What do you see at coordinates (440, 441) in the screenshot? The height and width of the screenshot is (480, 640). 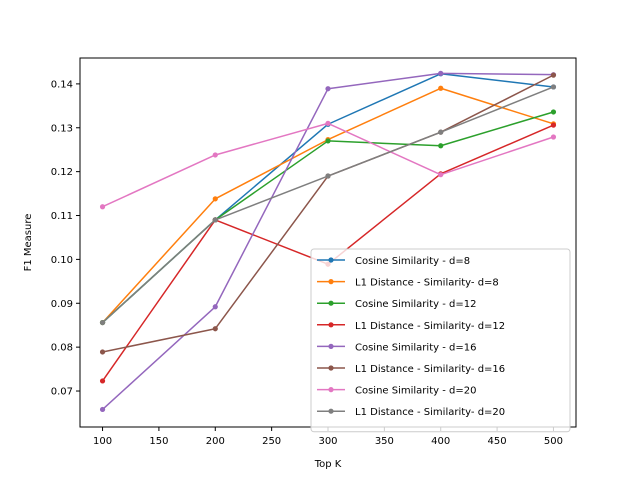 I see `x-tick-label: 400` at bounding box center [440, 441].